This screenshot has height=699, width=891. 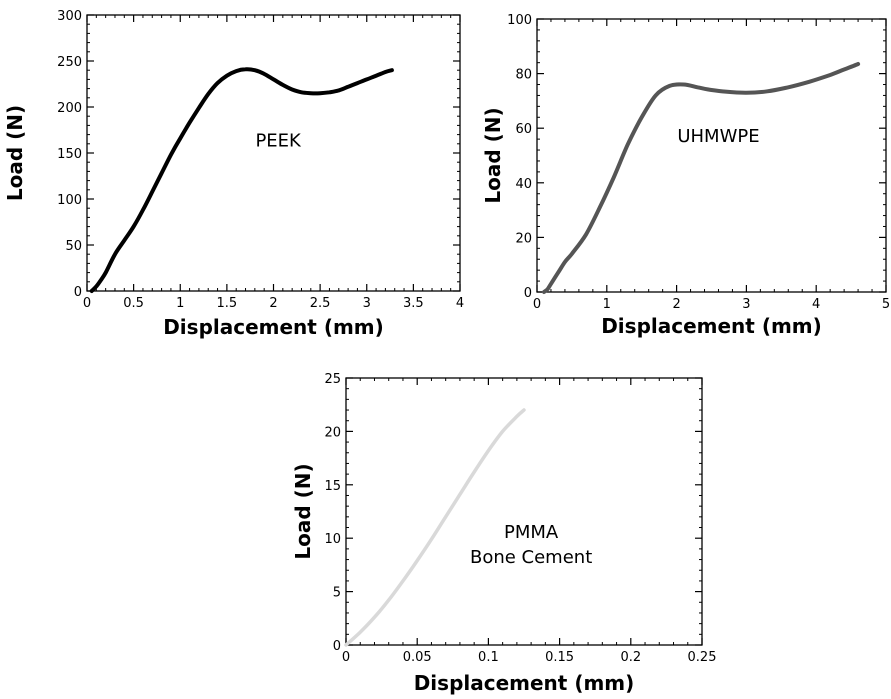 I want to click on chart-1-y-tick-label: 250, so click(x=69, y=62).